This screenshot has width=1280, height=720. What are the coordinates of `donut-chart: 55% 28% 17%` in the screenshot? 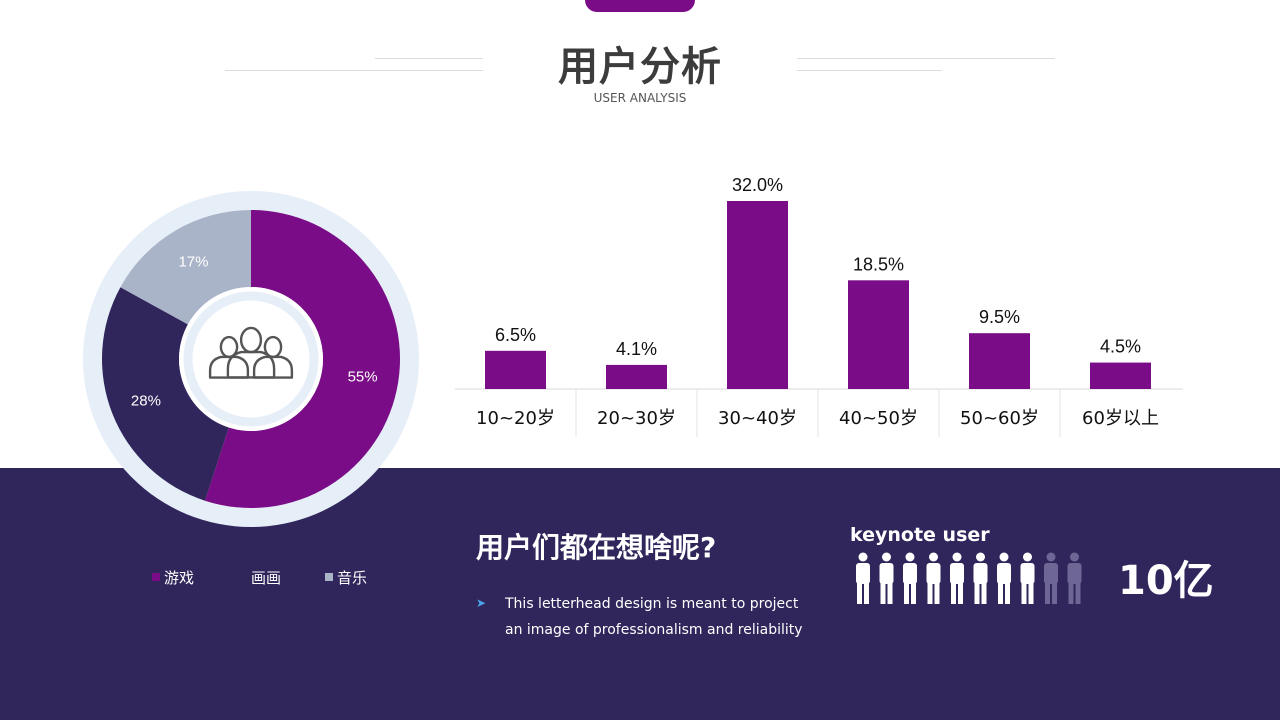 It's located at (251, 359).